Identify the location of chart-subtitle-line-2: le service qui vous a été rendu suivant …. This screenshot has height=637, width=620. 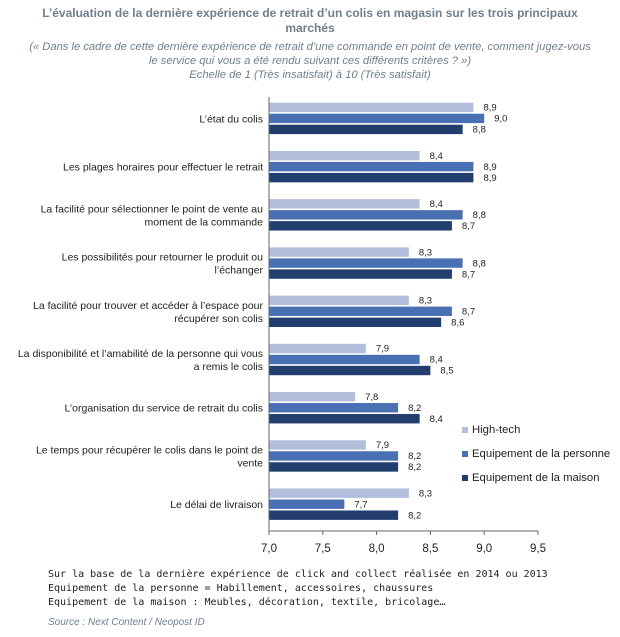
(310, 61).